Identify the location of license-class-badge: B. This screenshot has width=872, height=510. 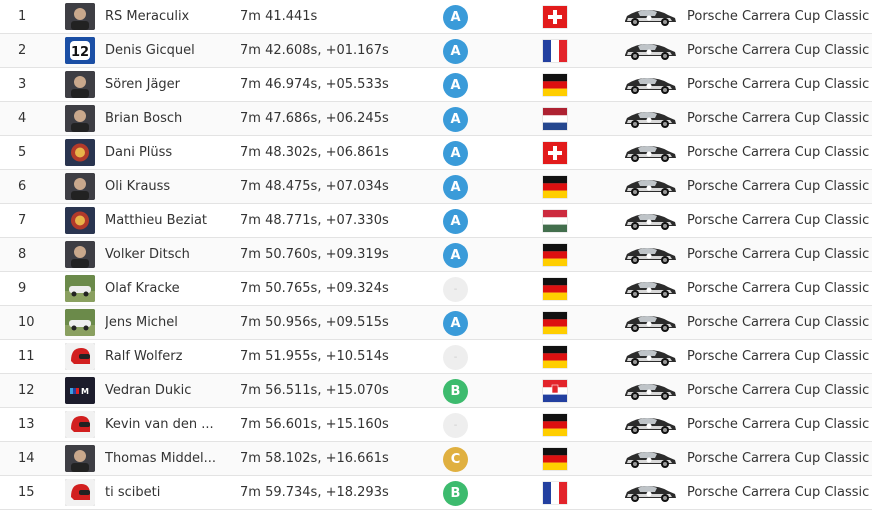
(455, 493).